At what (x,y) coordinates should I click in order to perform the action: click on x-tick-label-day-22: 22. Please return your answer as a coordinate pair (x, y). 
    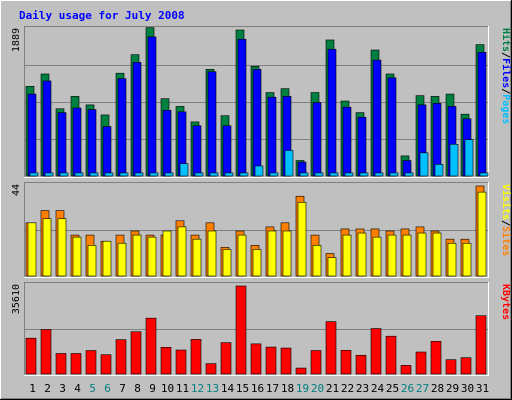
    Looking at the image, I should click on (347, 388).